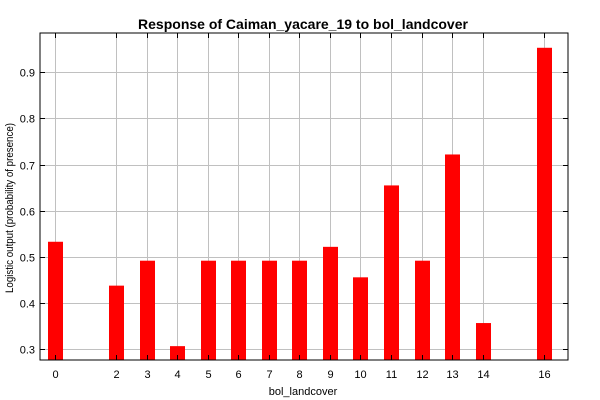  Describe the element at coordinates (299, 375) in the screenshot. I see `x-tick-label: 8` at that location.